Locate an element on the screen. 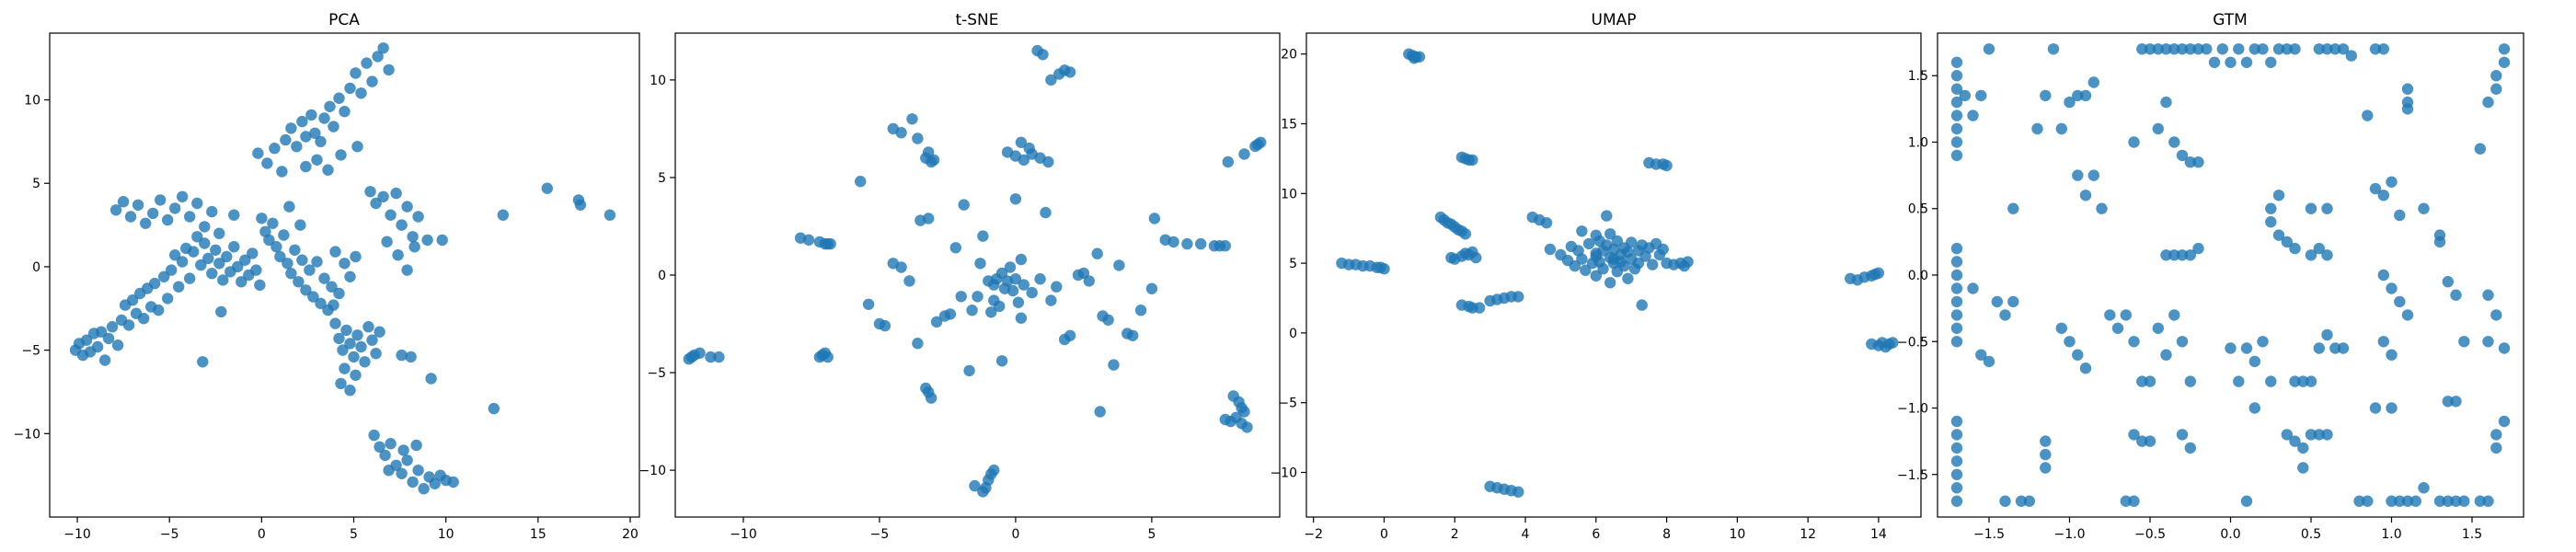 The height and width of the screenshot is (552, 2576). pca-x-tick-label: 20 is located at coordinates (630, 534).